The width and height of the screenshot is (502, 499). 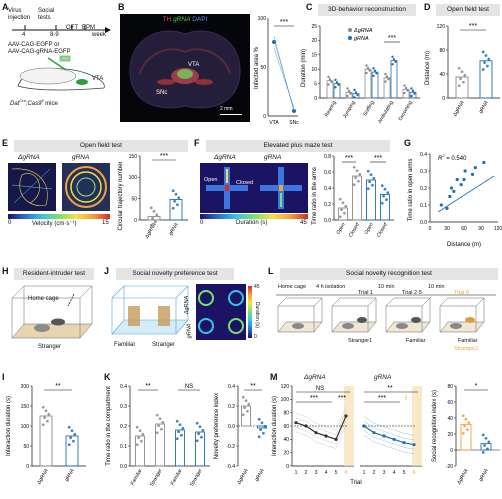 I want to click on k2-tick-label: -0.4, so click(x=230, y=467).